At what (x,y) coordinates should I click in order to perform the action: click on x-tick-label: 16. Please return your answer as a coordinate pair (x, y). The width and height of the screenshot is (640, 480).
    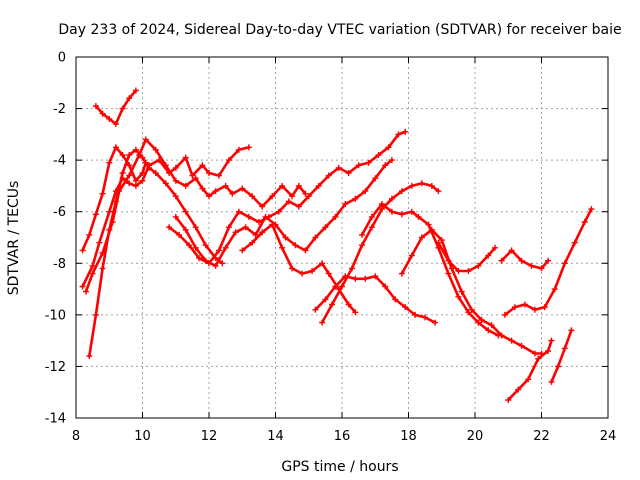
    Looking at the image, I should click on (342, 436).